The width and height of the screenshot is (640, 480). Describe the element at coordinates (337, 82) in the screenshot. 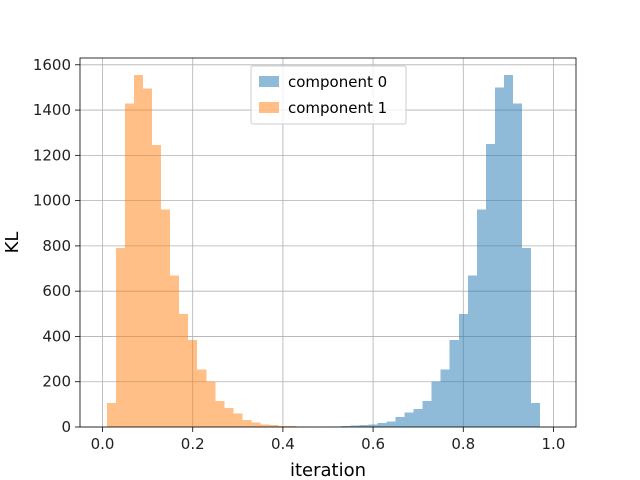

I see `legend-label-component-0: component 0` at that location.